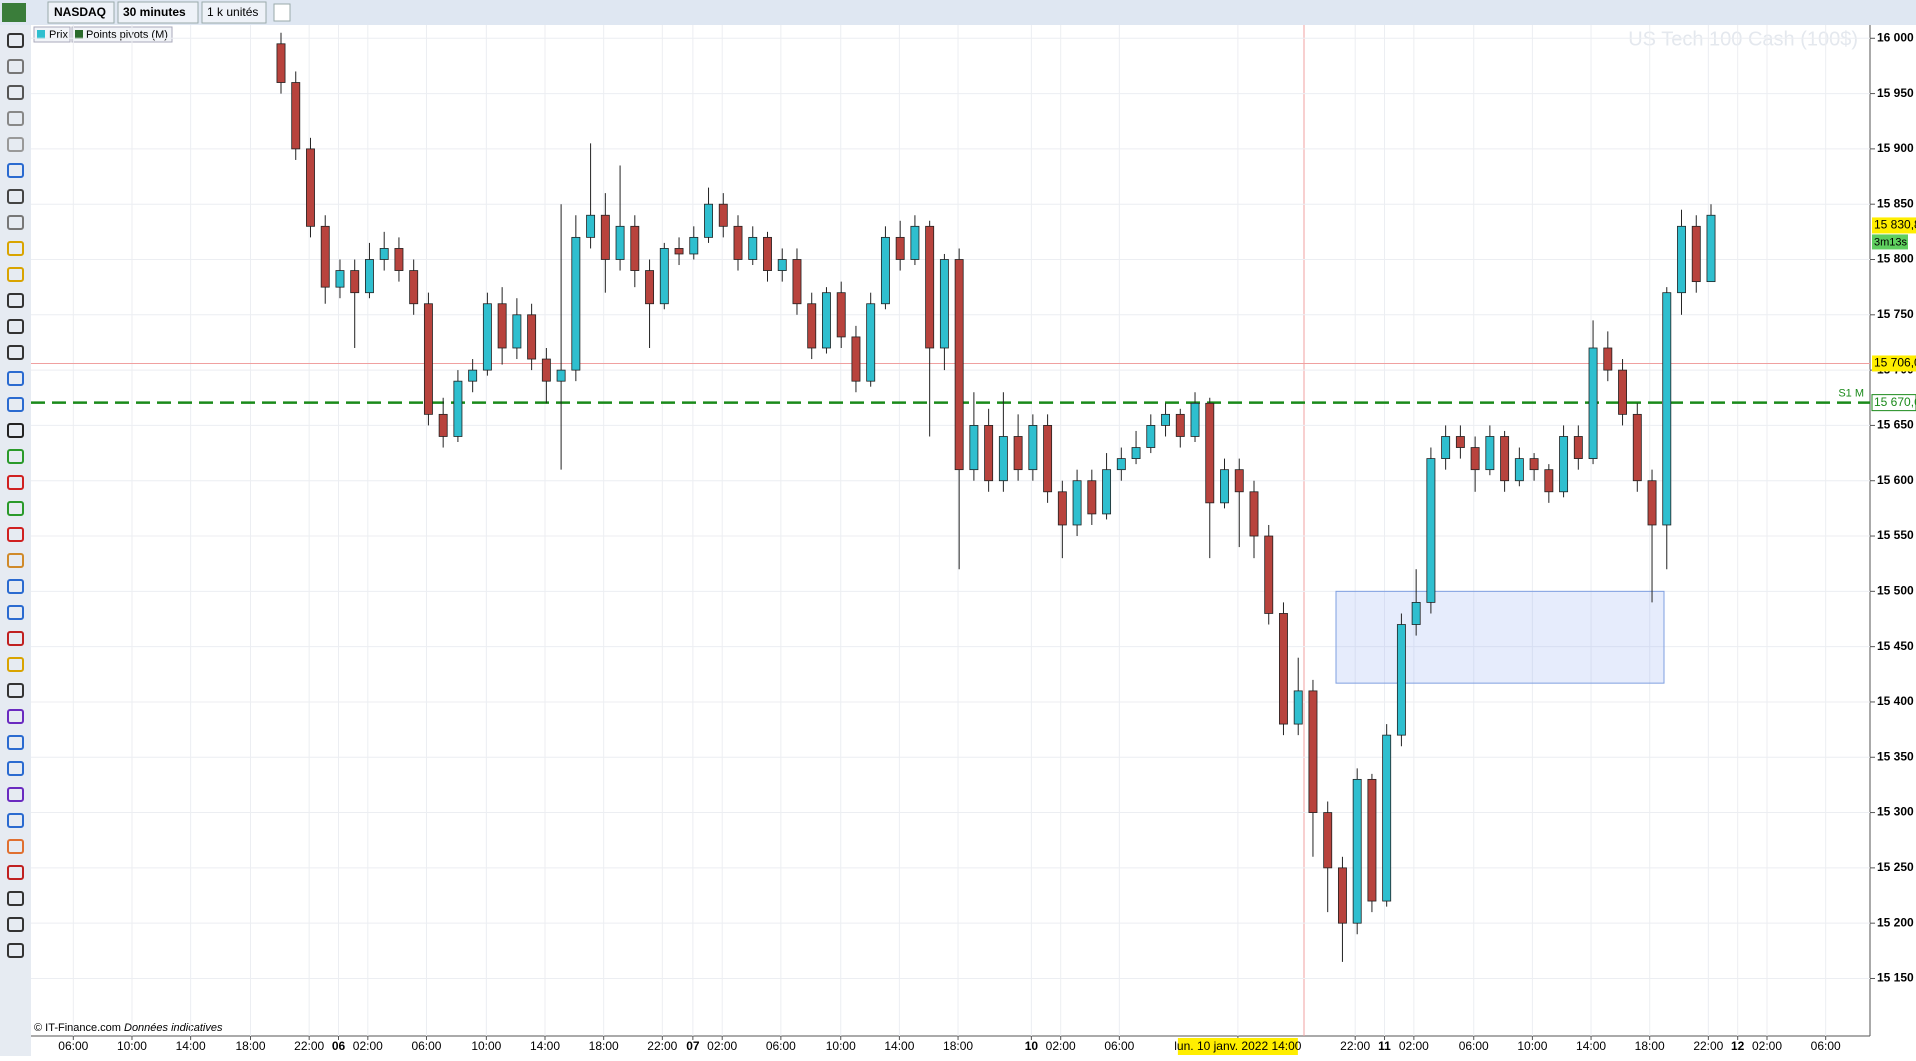 The width and height of the screenshot is (1916, 1061). I want to click on footer-source: © IT-Finance.com, so click(77, 1028).